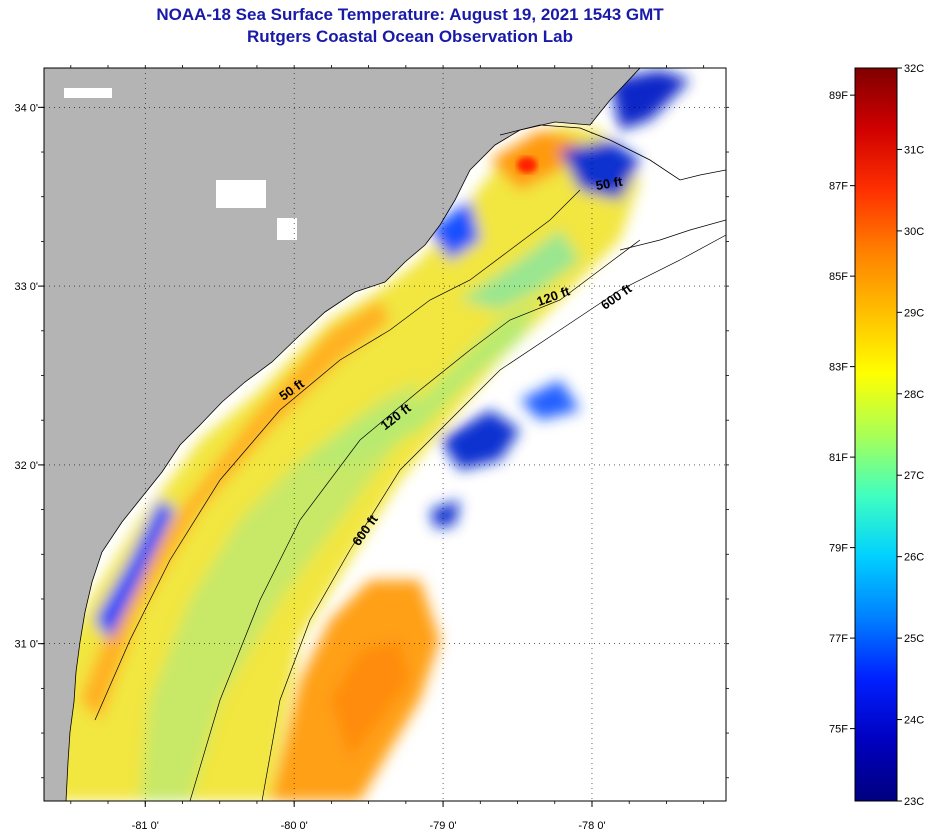 This screenshot has height=832, width=936. Describe the element at coordinates (914, 558) in the screenshot. I see `celsius-label: 26C` at that location.